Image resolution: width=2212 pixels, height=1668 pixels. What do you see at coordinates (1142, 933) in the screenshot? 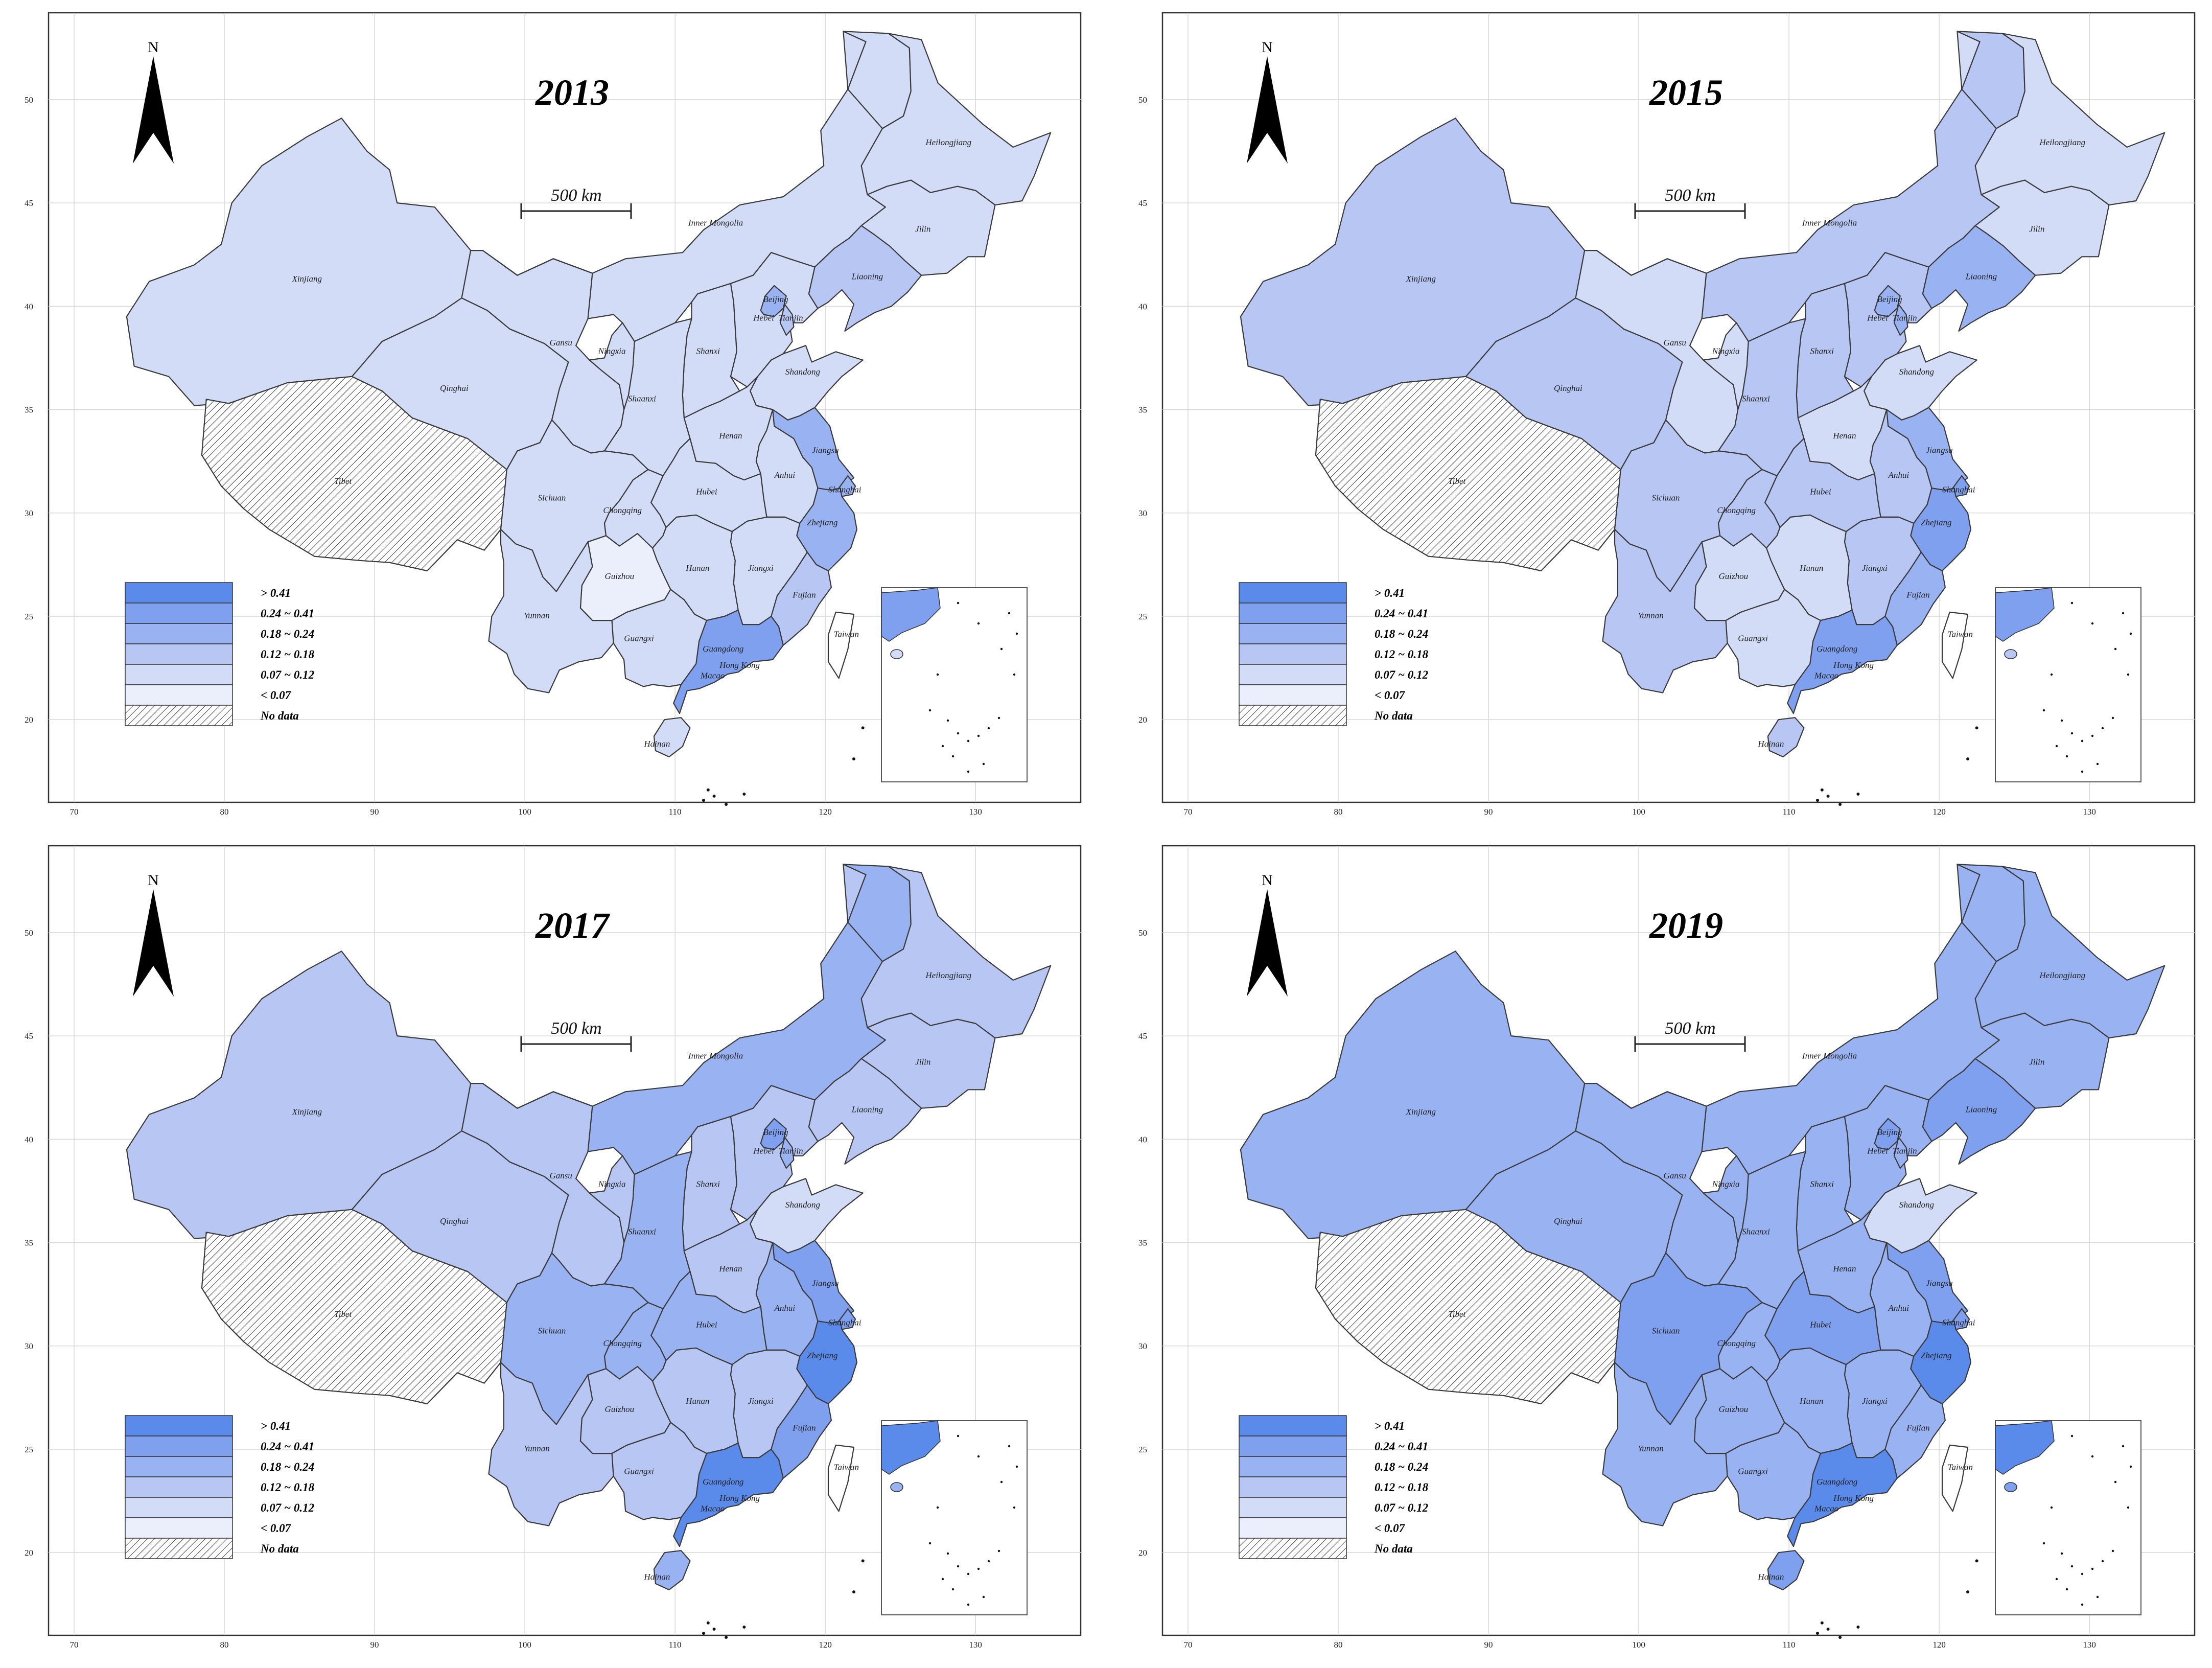
I see `y-tick-label: 50` at bounding box center [1142, 933].